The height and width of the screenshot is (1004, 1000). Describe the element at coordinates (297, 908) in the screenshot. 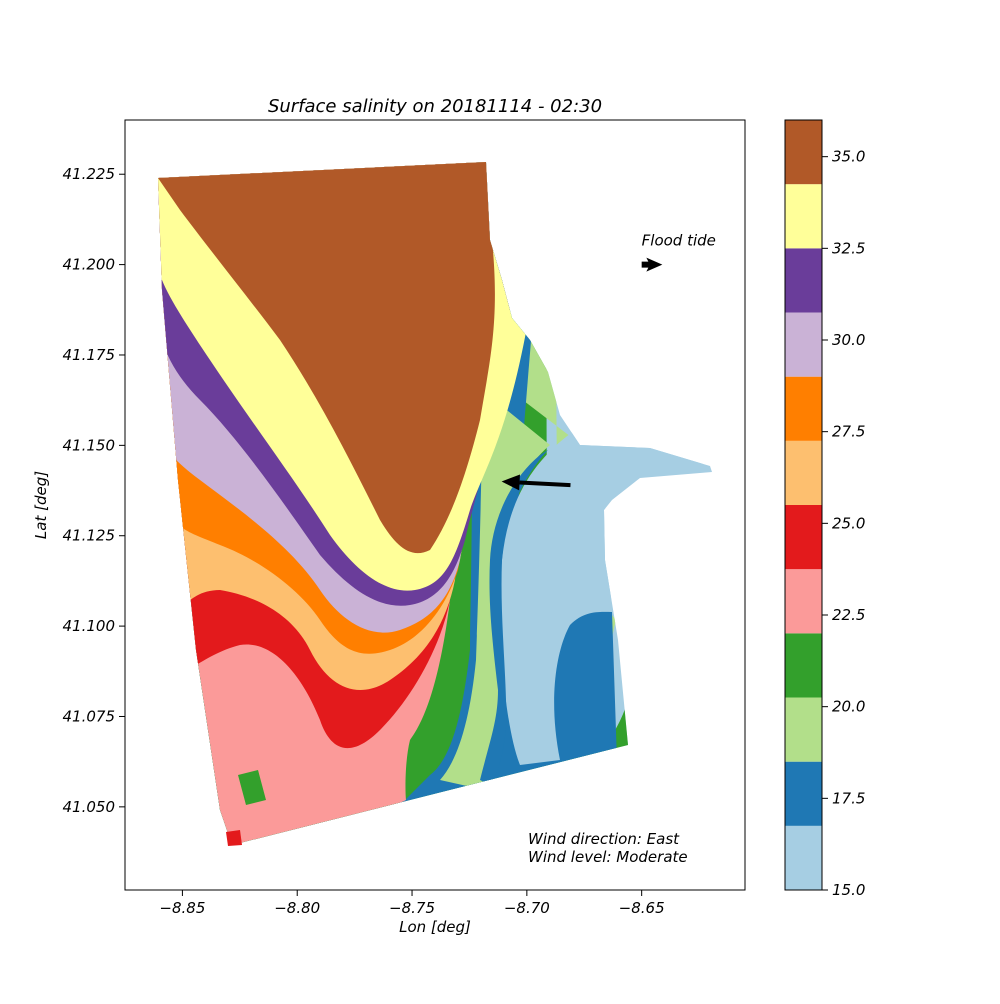

I see `x-tick-label: −8.80` at that location.